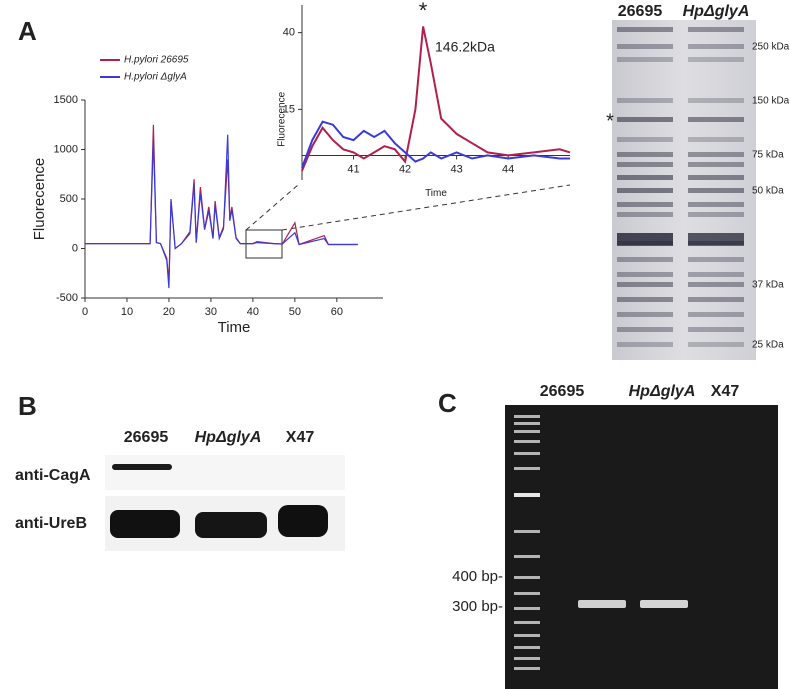  What do you see at coordinates (51, 523) in the screenshot?
I see `row-label: anti-UreB` at bounding box center [51, 523].